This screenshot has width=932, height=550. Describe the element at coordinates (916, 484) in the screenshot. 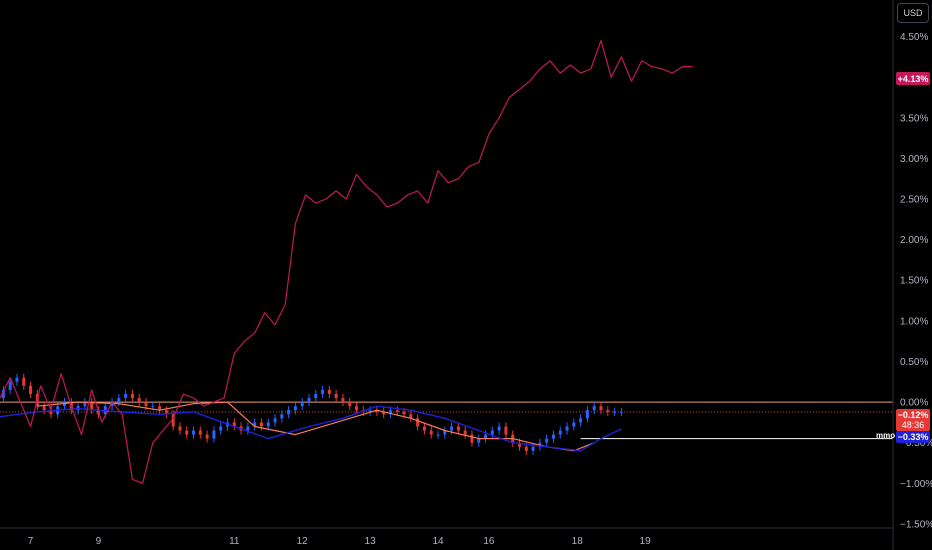

I see `y-tick-label: −1.00%` at that location.